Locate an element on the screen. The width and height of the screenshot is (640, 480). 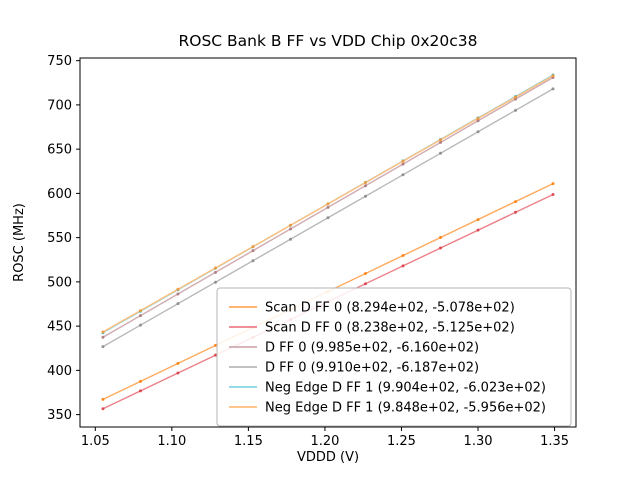
x-tick-label: 1.35 is located at coordinates (554, 441).